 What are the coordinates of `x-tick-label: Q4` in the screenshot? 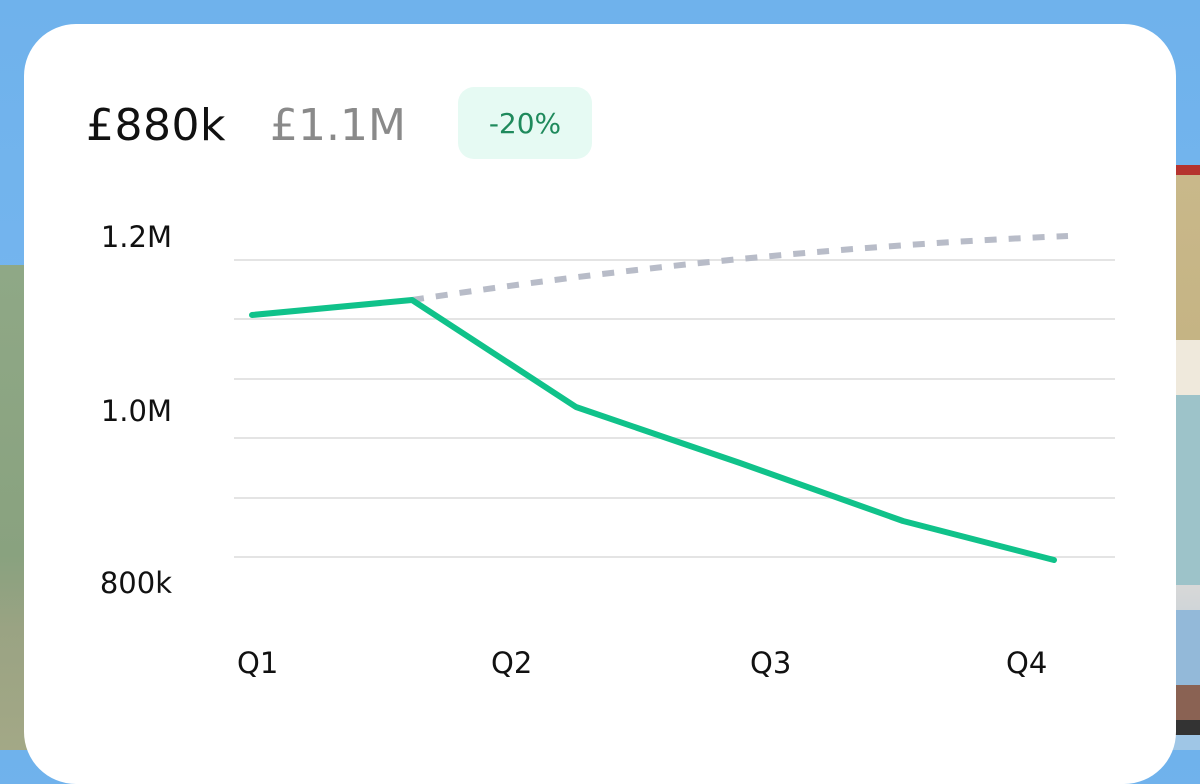 It's located at (1027, 663).